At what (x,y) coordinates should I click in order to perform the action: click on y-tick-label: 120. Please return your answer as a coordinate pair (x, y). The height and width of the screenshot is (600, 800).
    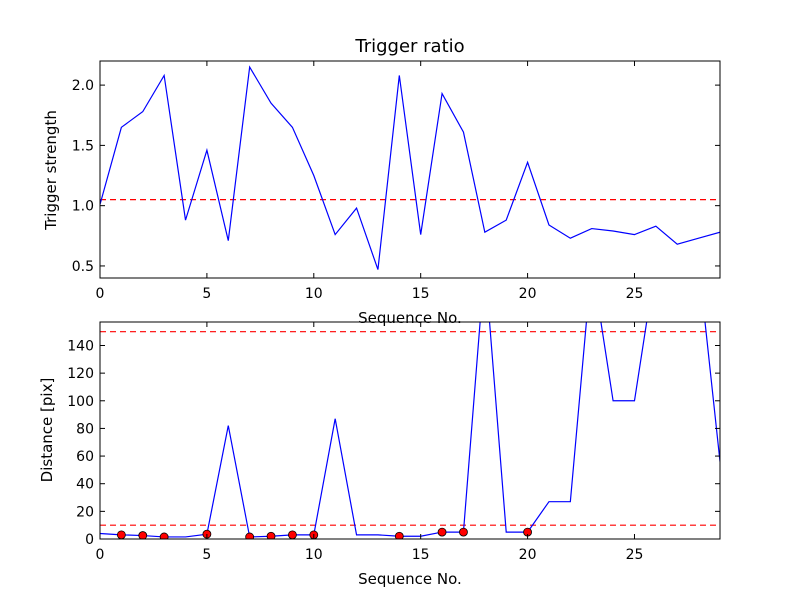
    Looking at the image, I should click on (80, 374).